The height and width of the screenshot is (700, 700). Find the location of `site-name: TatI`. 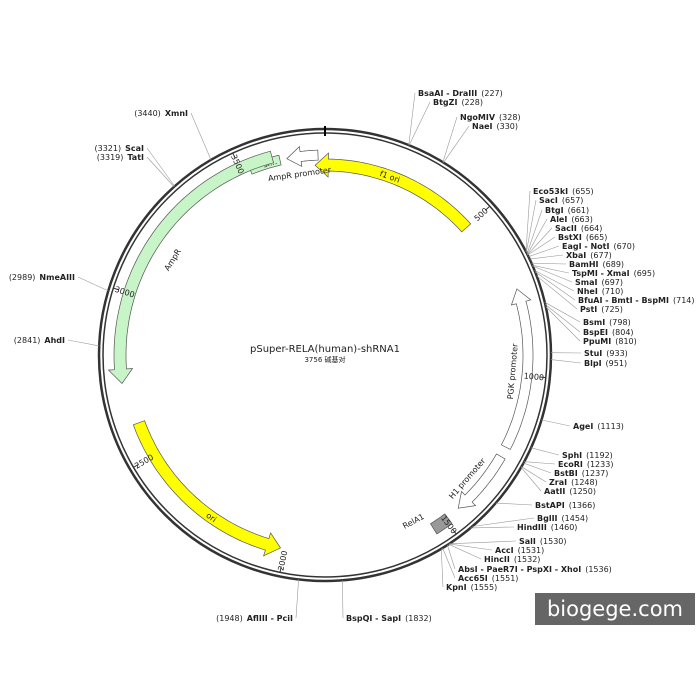

site-name: TatI is located at coordinates (135, 157).